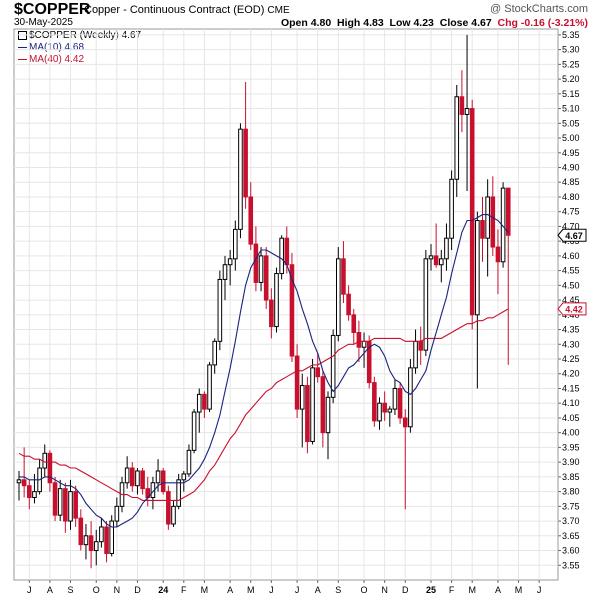 Image resolution: width=600 pixels, height=600 pixels. What do you see at coordinates (571, 344) in the screenshot?
I see `y-tick-label: 4.30` at bounding box center [571, 344].